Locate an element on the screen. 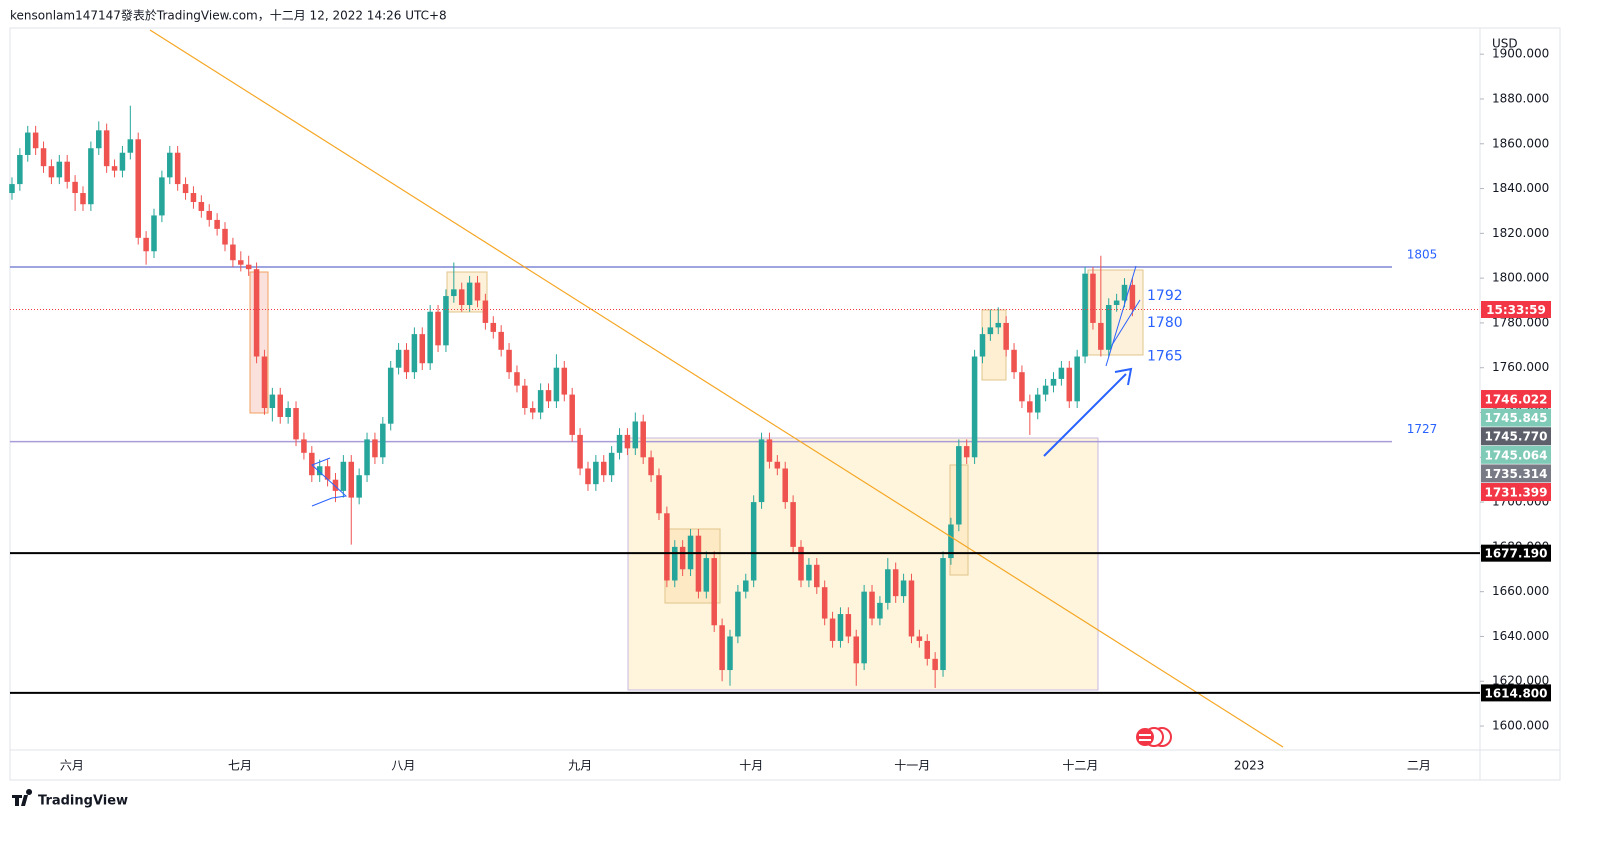  level-label: 1805 is located at coordinates (1422, 254).